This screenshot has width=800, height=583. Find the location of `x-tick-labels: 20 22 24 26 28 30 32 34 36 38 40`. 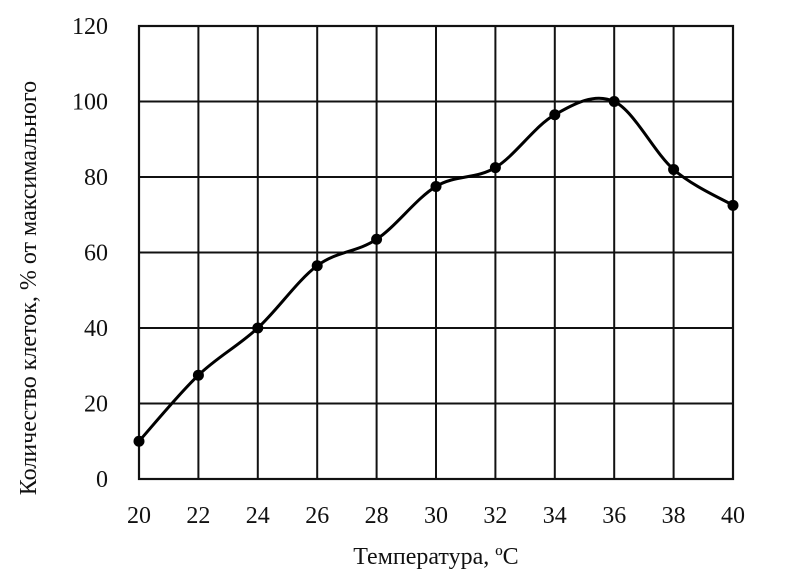

x-tick-labels: 20 22 24 26 28 30 32 34 36 38 40 is located at coordinates (436, 516).